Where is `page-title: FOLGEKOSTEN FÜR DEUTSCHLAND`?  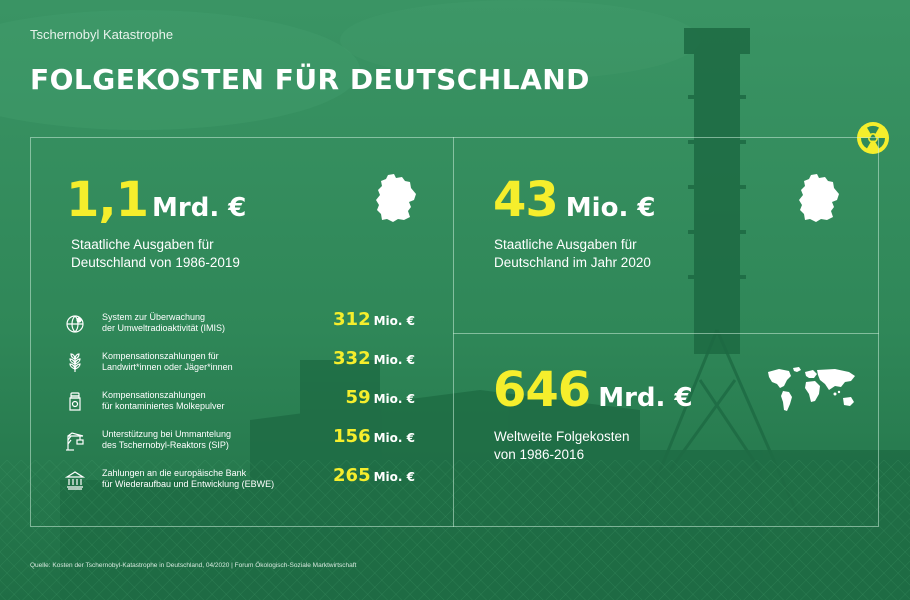 page-title: FOLGEKOSTEN FÜR DEUTSCHLAND is located at coordinates (310, 79).